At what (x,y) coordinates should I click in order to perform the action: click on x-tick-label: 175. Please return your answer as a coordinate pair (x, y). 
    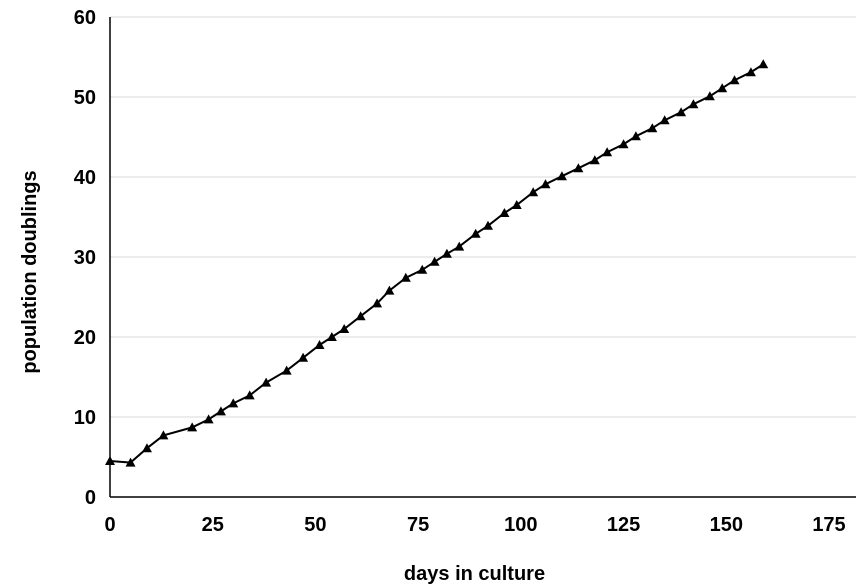
    Looking at the image, I should click on (828, 525).